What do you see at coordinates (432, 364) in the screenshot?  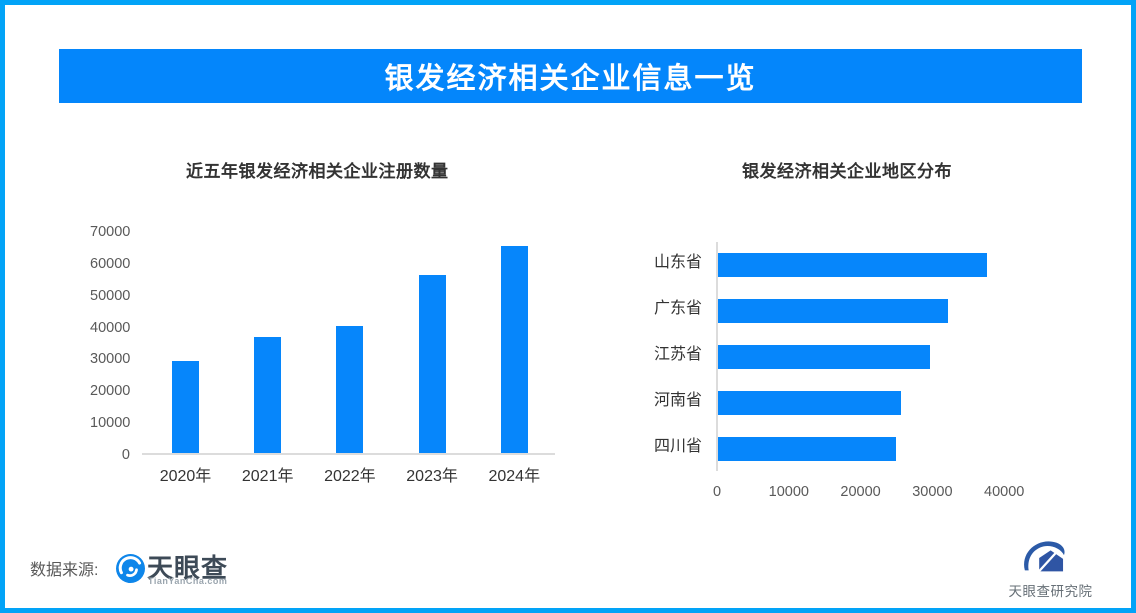 I see `bar-2023年` at bounding box center [432, 364].